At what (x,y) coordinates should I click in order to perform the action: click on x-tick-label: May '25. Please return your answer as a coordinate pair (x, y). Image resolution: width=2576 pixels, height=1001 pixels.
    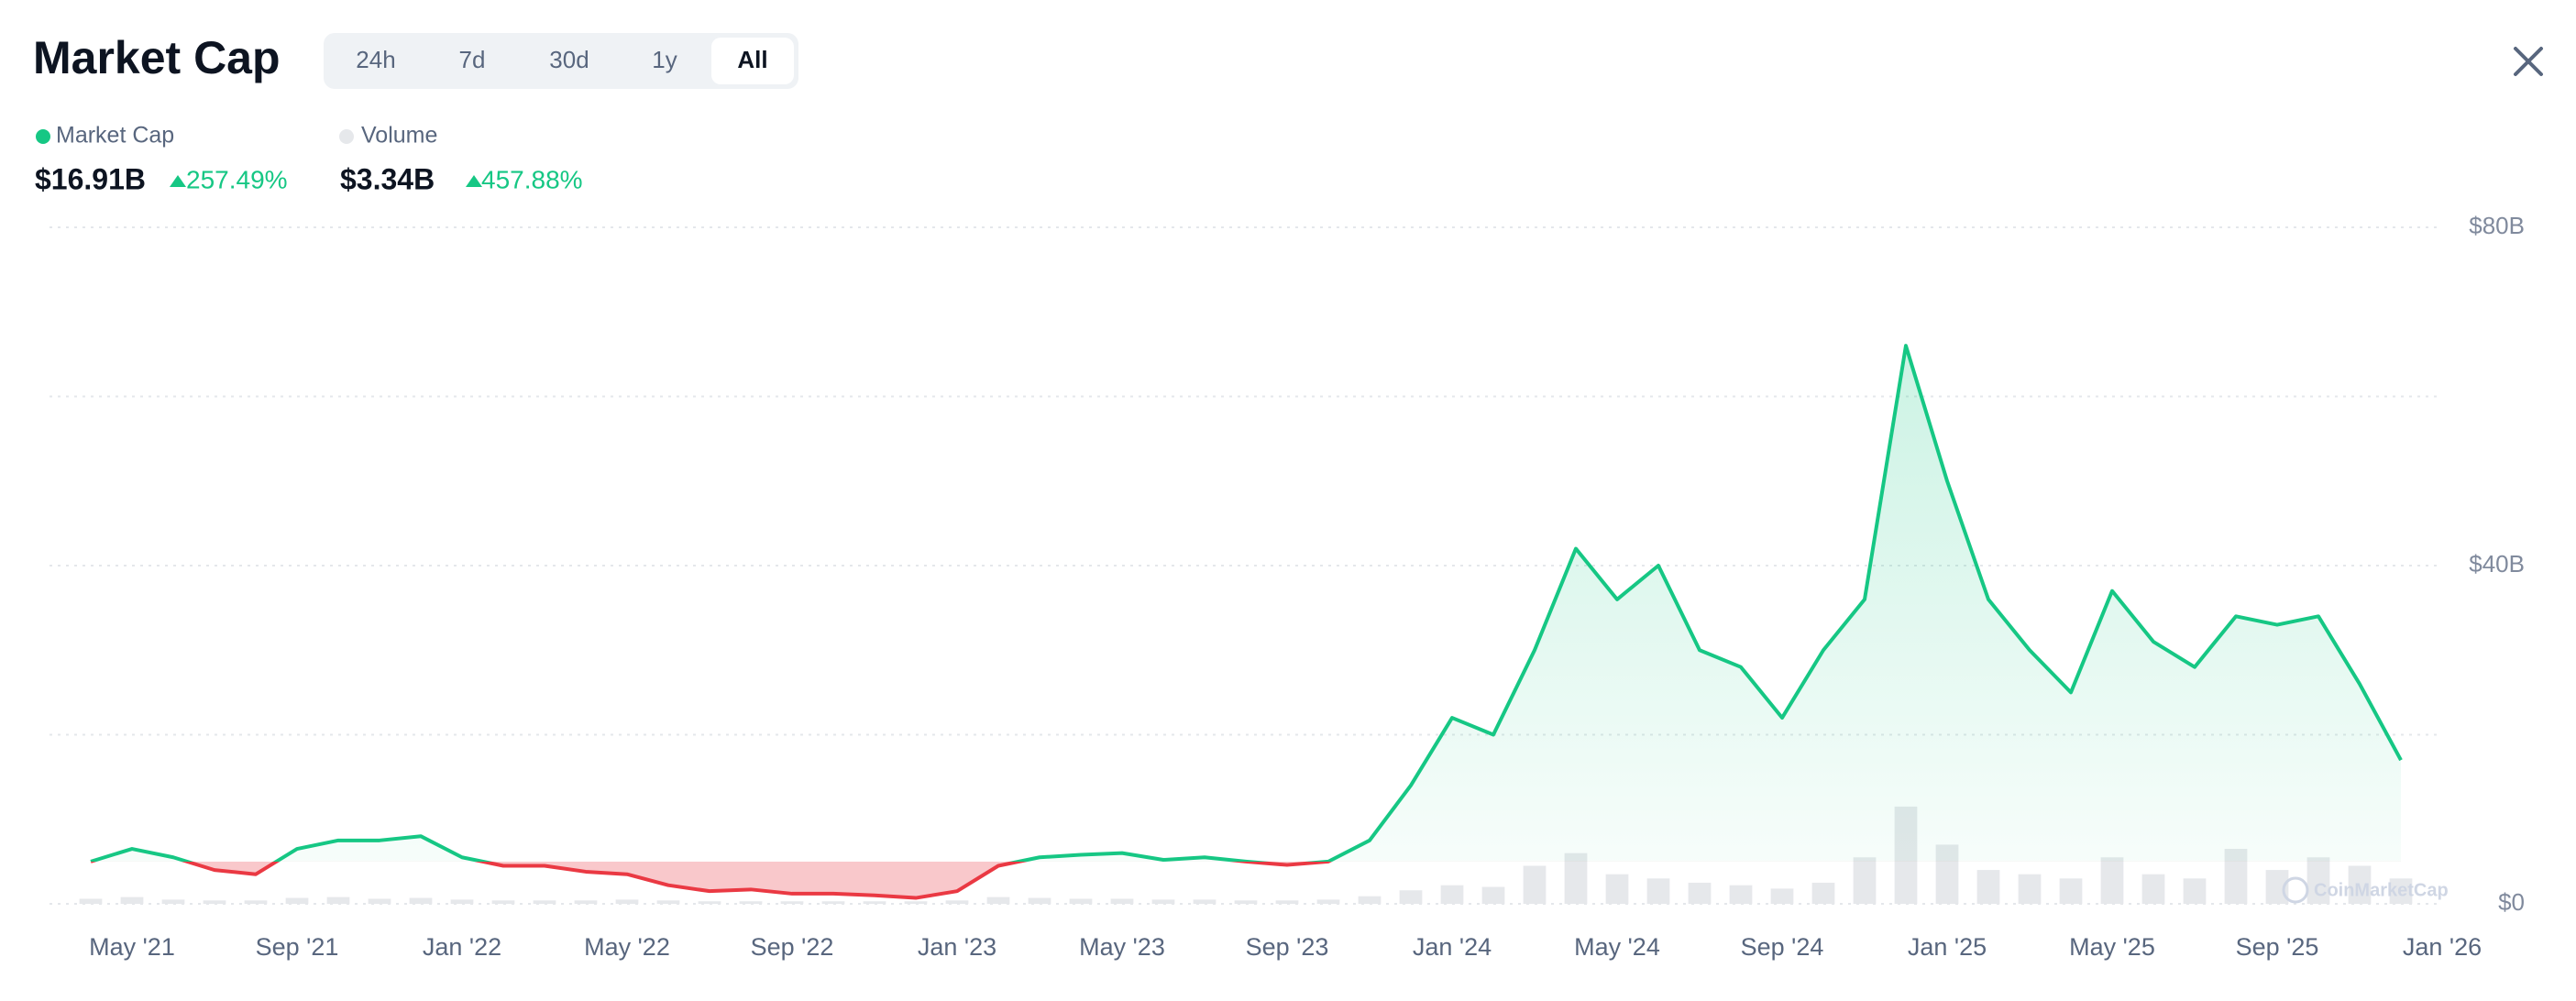
    Looking at the image, I should click on (2112, 947).